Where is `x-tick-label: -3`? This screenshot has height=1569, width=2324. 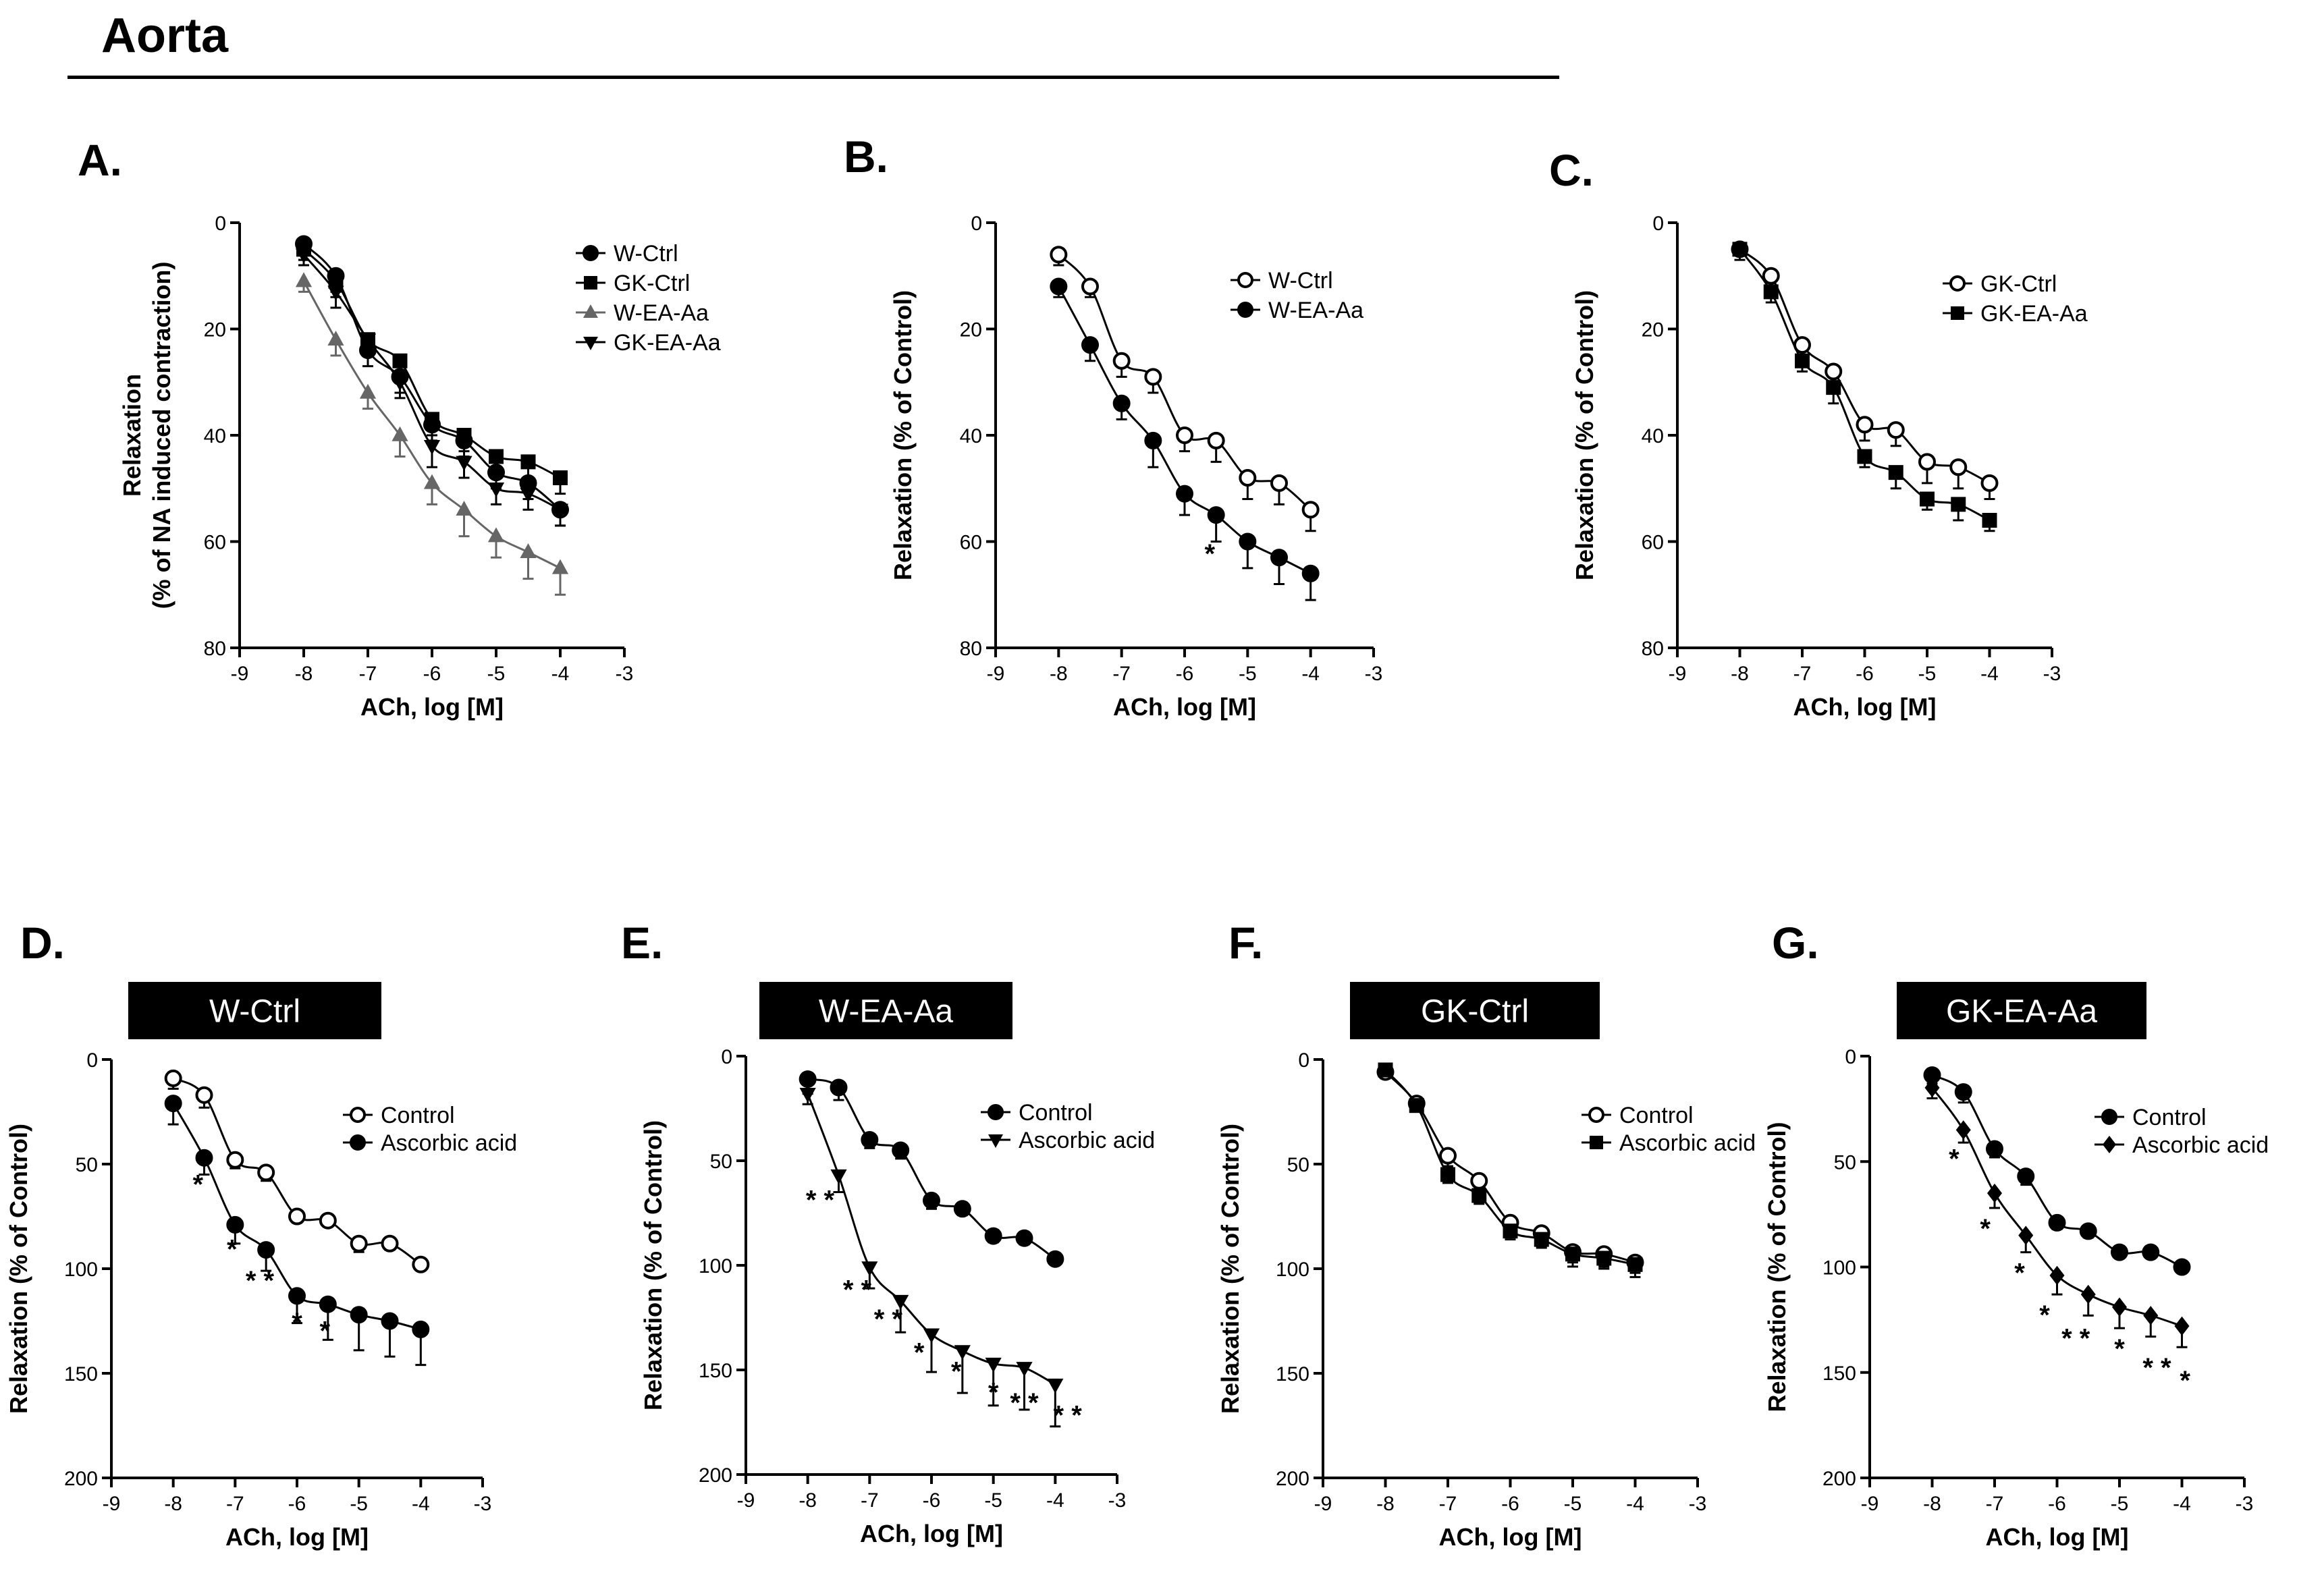
x-tick-label: -3 is located at coordinates (2245, 1504).